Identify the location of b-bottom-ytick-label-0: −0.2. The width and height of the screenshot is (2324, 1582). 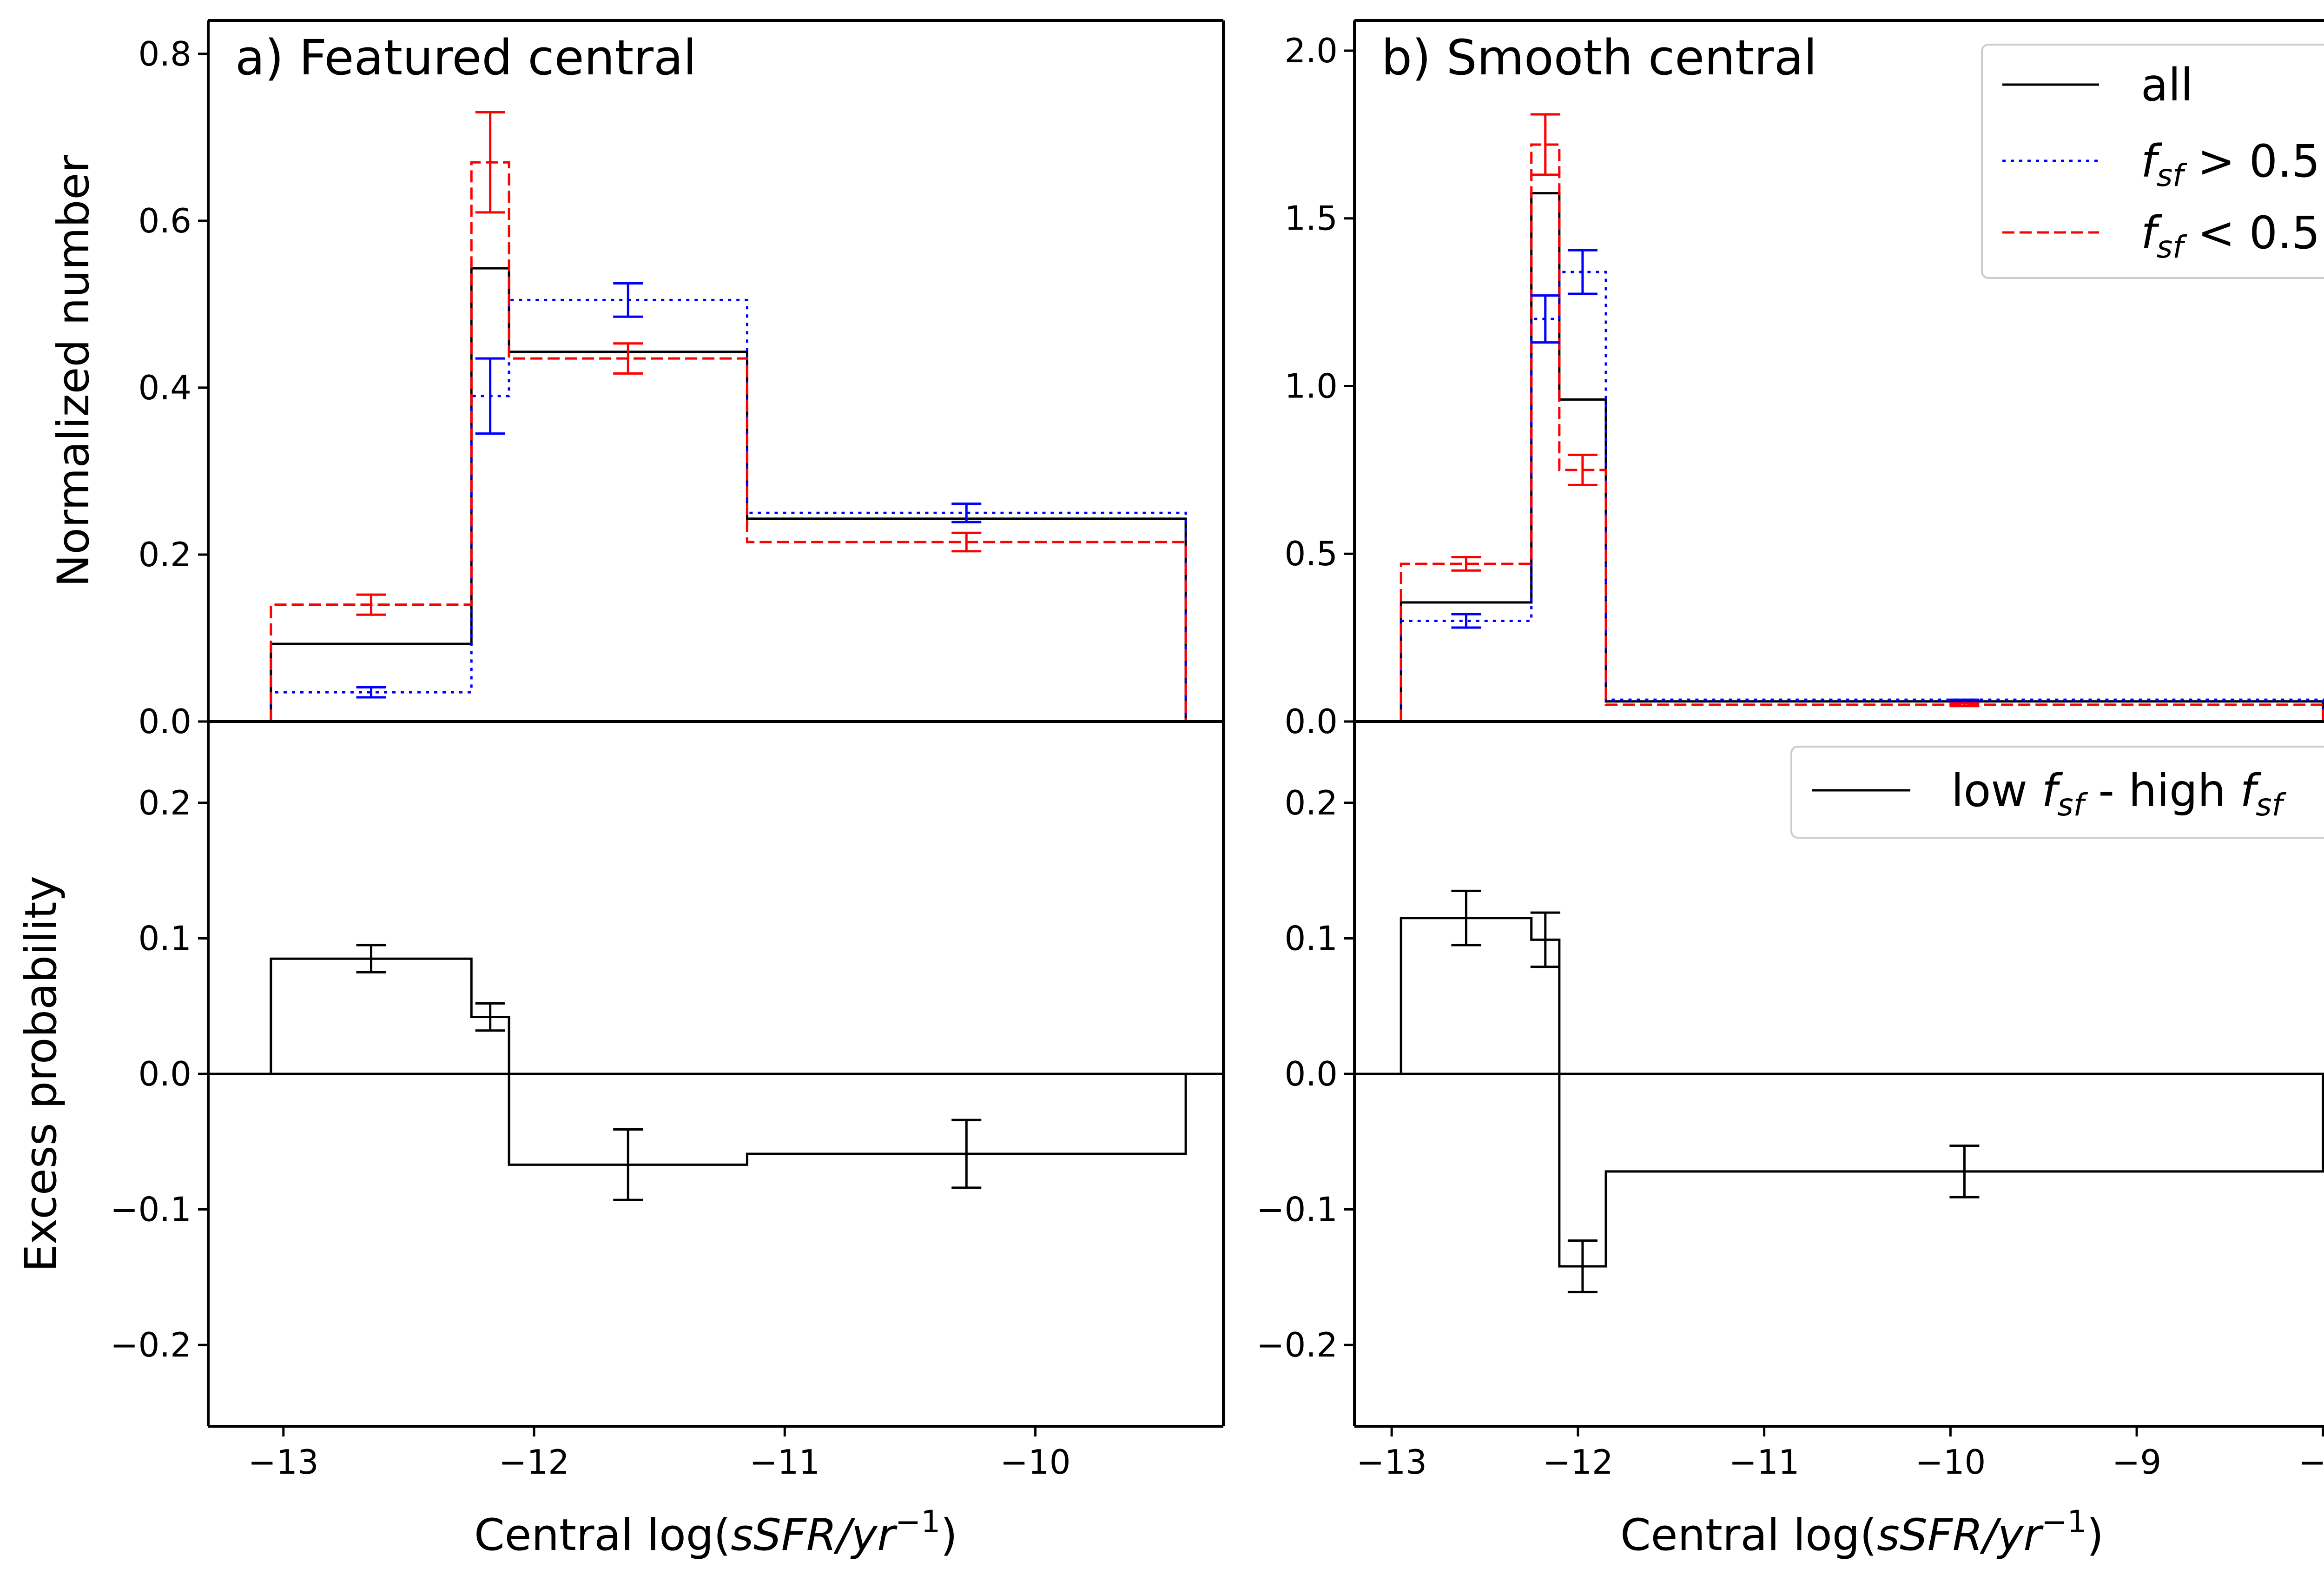
(1297, 1344).